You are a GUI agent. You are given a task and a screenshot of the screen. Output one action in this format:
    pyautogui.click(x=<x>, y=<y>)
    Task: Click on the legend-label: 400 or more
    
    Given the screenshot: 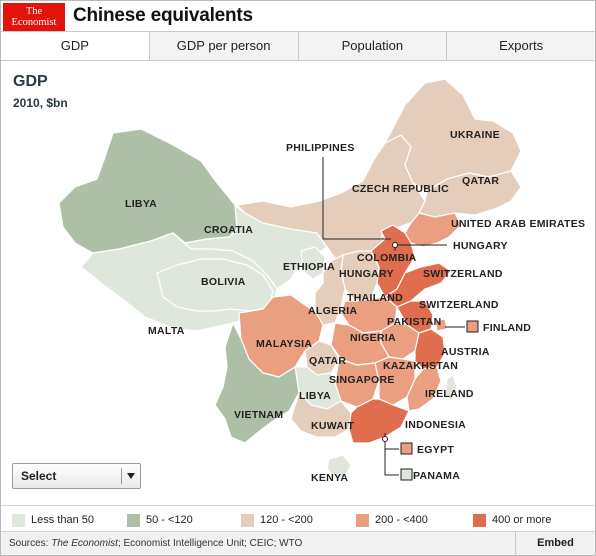 What is the action you would take?
    pyautogui.click(x=522, y=520)
    